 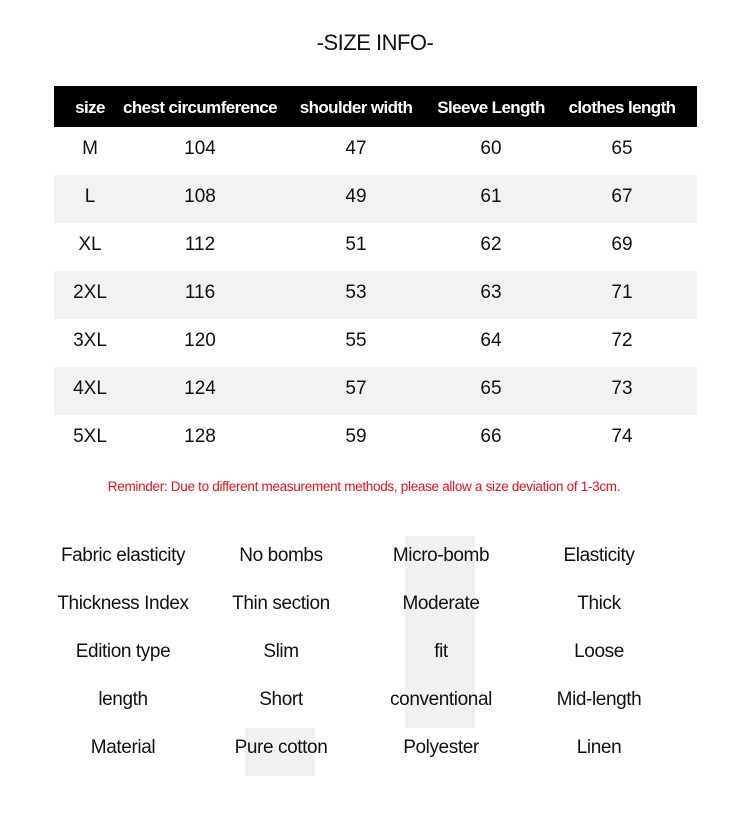 I want to click on table-cell: 124, so click(x=200, y=388).